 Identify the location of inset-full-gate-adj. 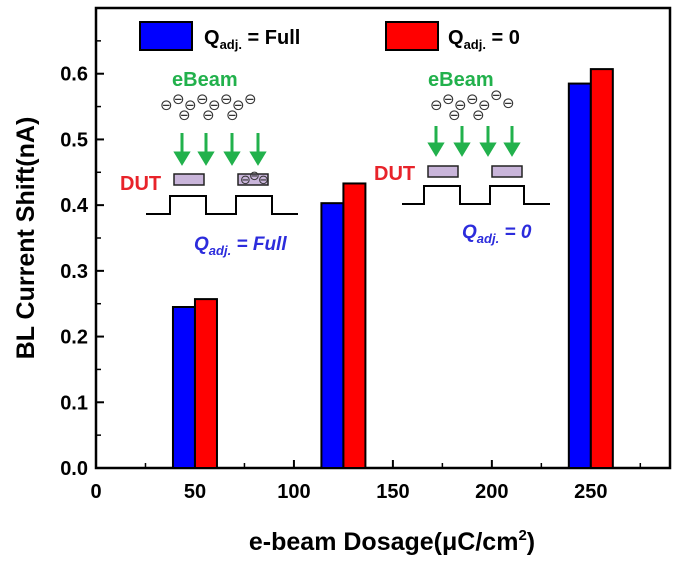
(253, 179).